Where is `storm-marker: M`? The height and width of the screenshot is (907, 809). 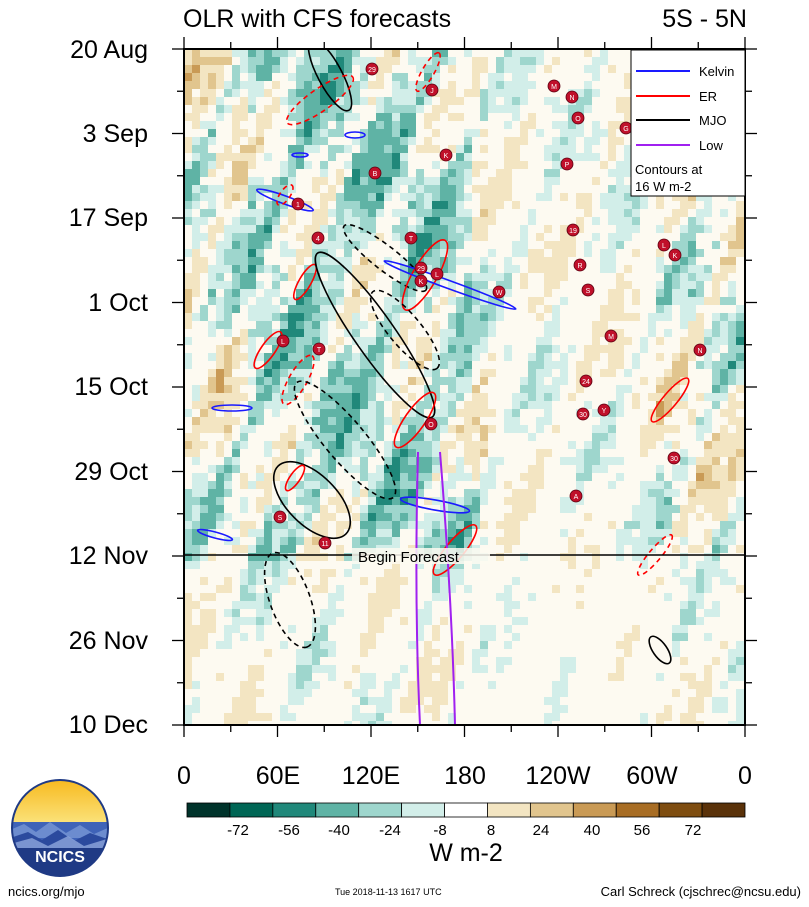
storm-marker: M is located at coordinates (554, 86).